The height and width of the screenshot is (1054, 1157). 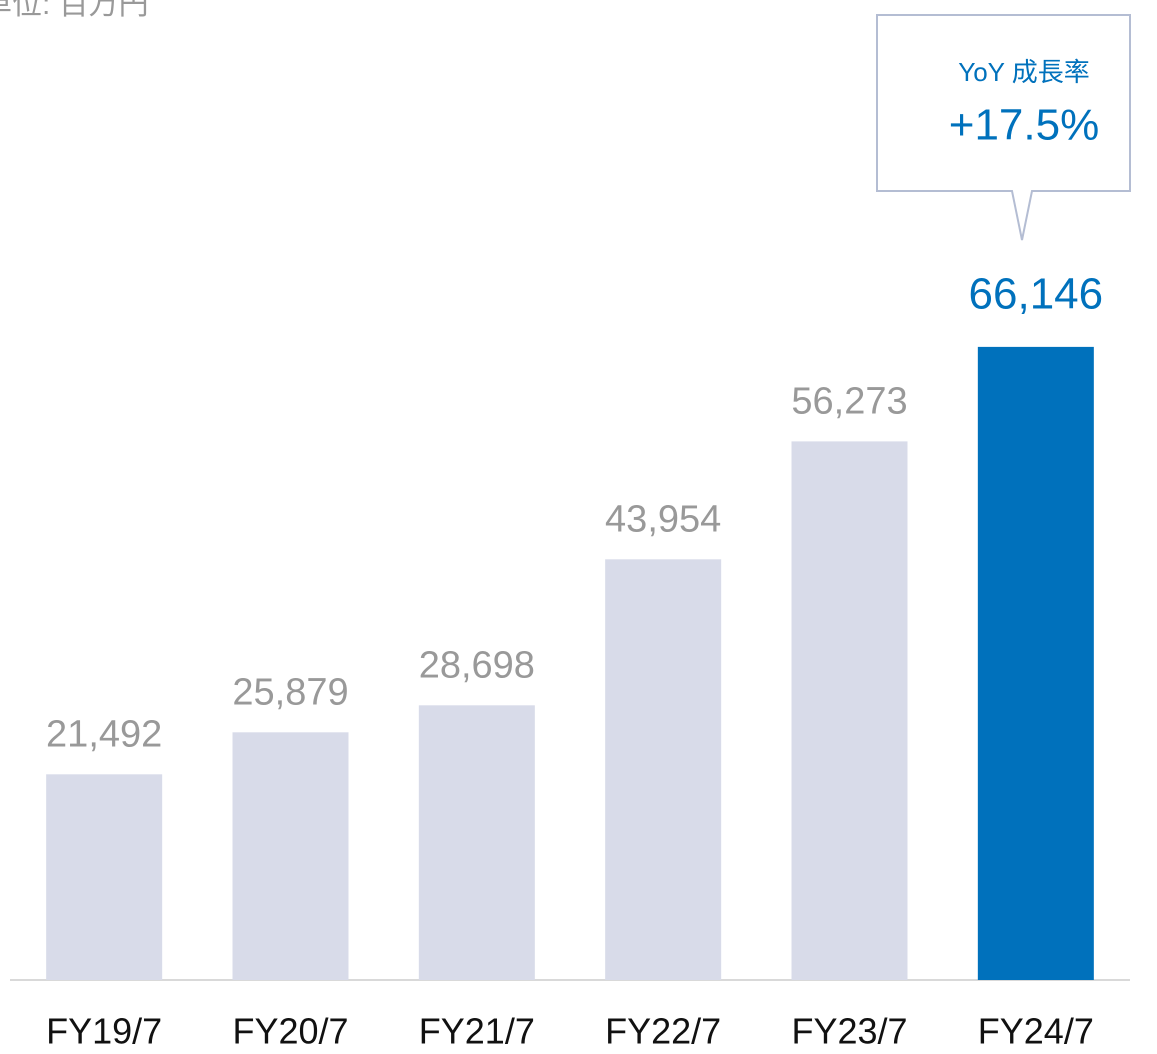 What do you see at coordinates (104, 734) in the screenshot?
I see `value-label: 21,492` at bounding box center [104, 734].